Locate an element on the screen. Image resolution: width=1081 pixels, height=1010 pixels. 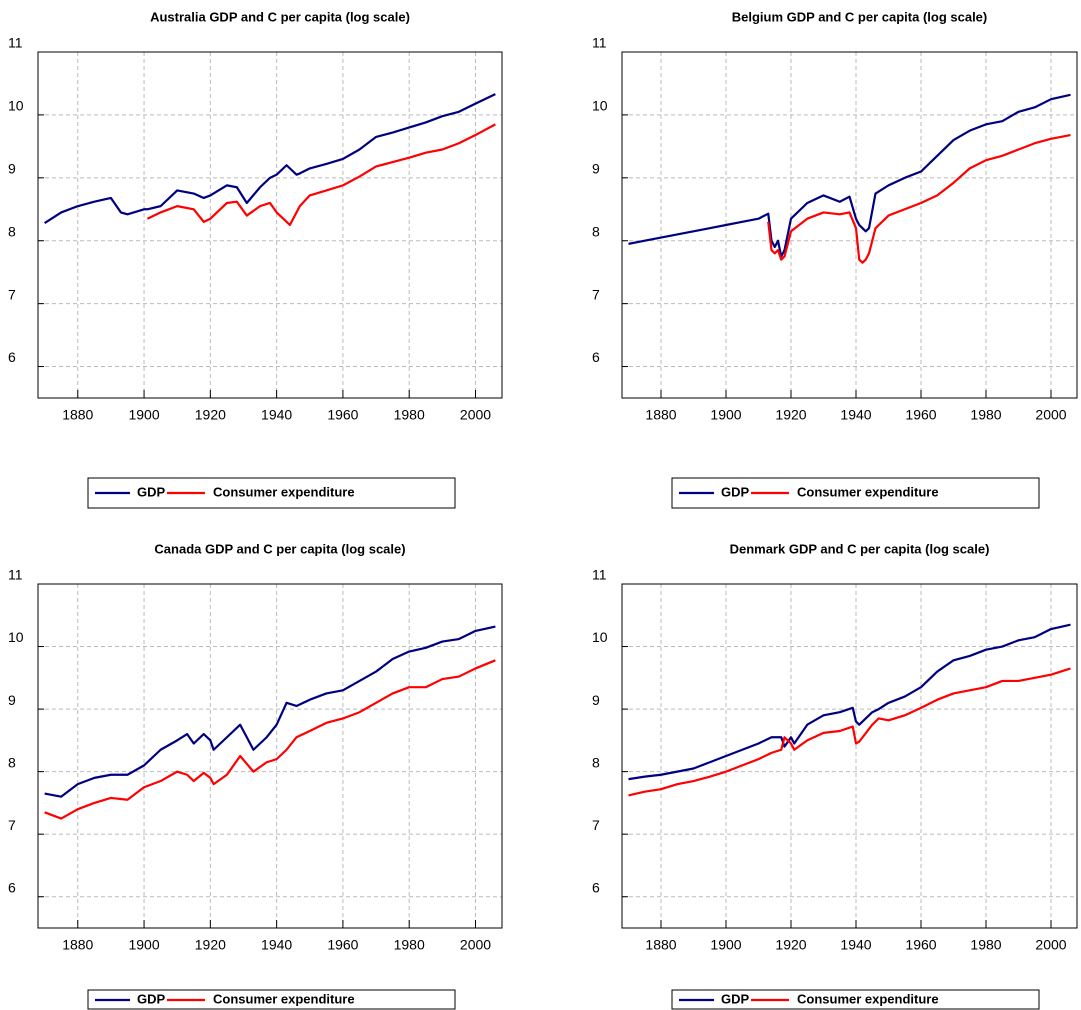
chart-title: Belgium GDP and C per capita (log scale) is located at coordinates (860, 16).